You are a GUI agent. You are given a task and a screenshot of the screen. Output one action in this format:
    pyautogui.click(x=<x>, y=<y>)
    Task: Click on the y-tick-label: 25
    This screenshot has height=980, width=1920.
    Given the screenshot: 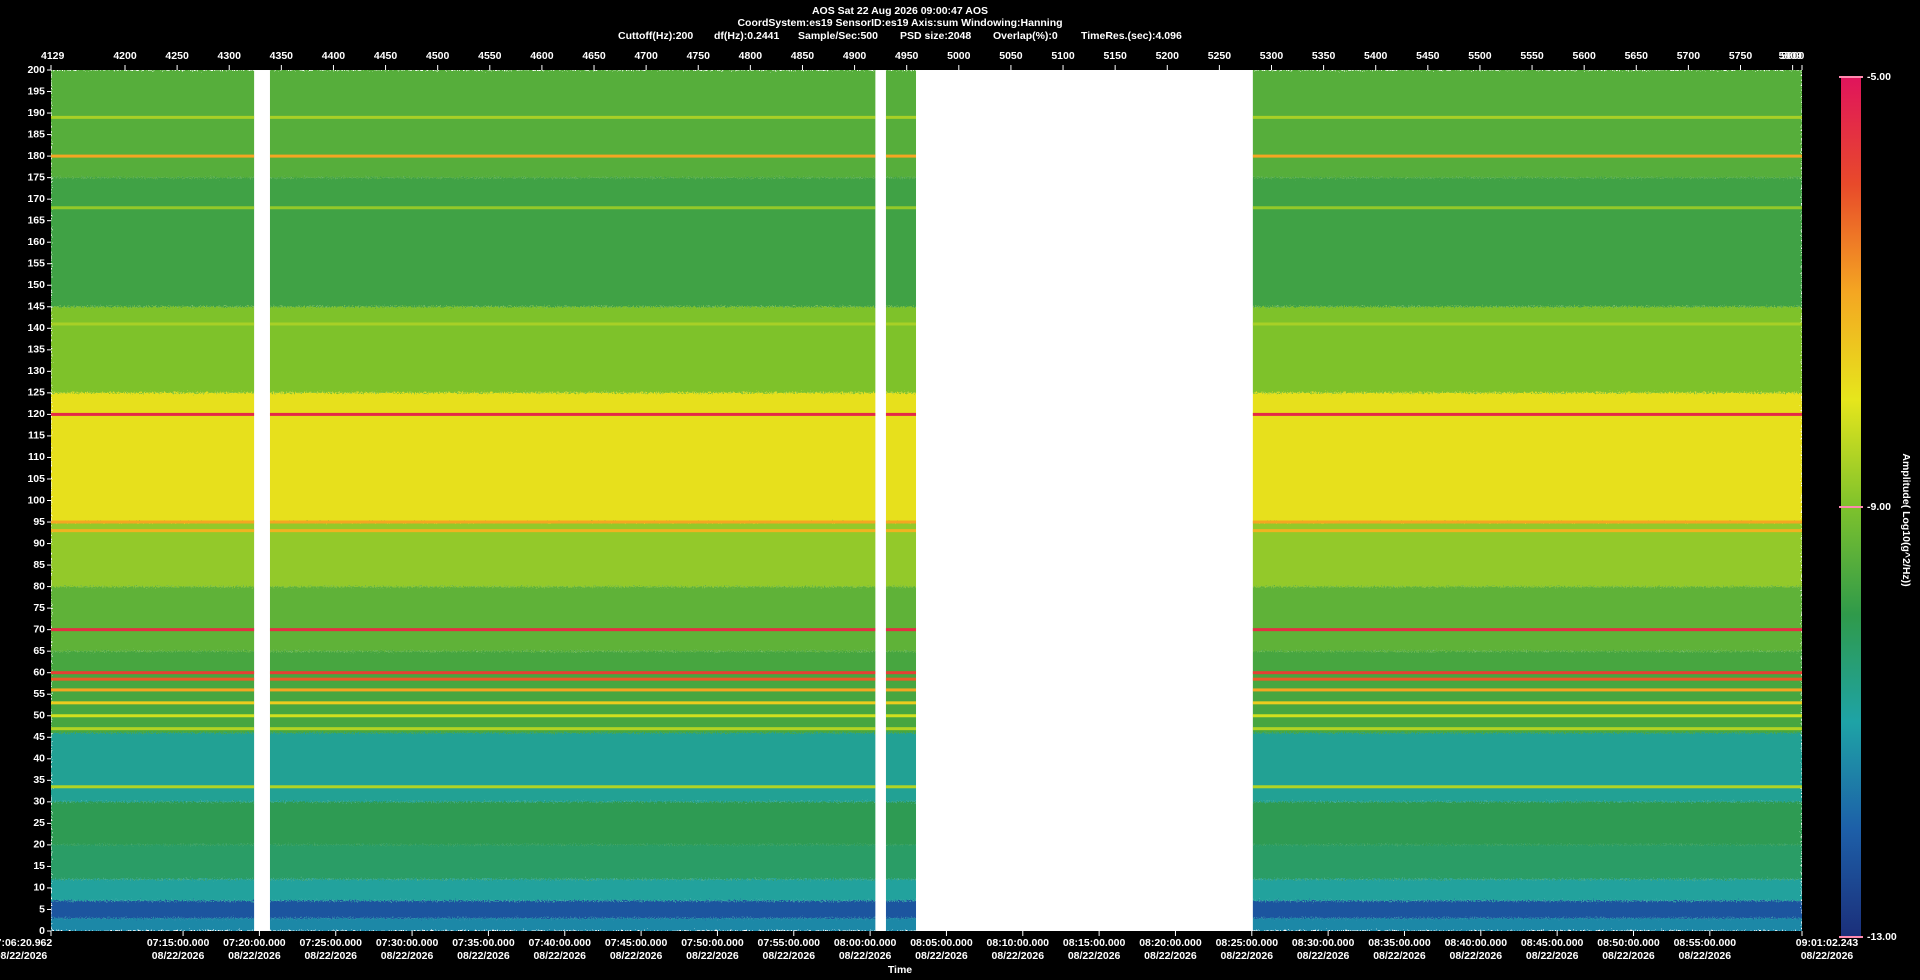 What is the action you would take?
    pyautogui.click(x=39, y=823)
    